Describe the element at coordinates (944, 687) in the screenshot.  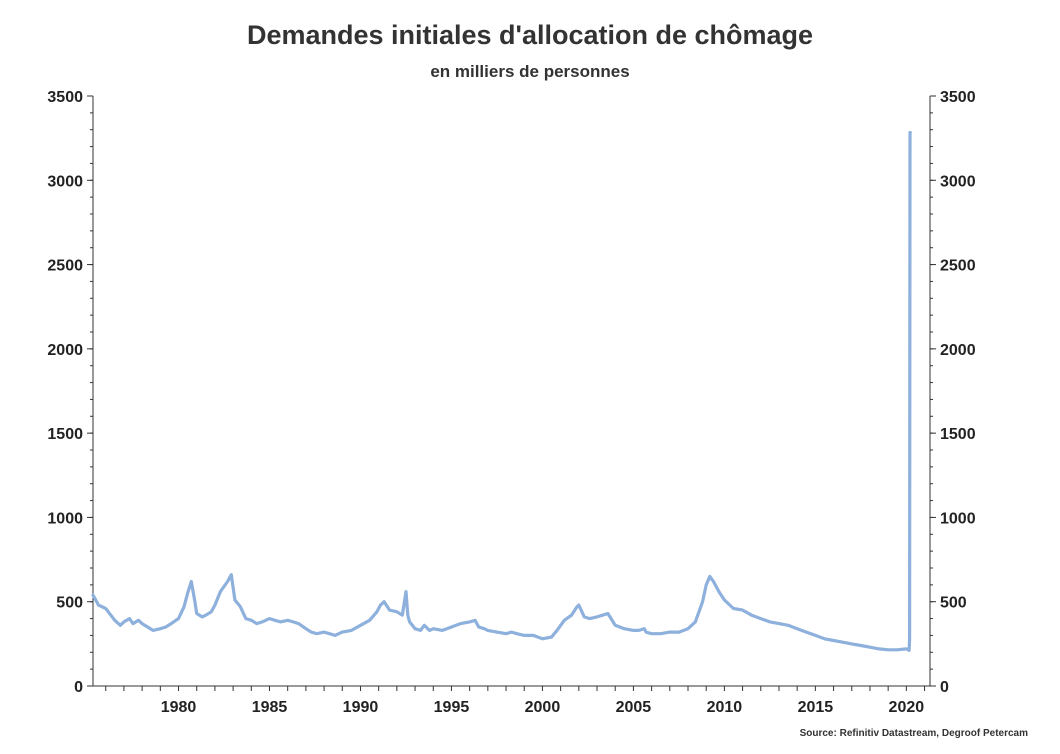
I see `right-y-tick-label: 0` at that location.